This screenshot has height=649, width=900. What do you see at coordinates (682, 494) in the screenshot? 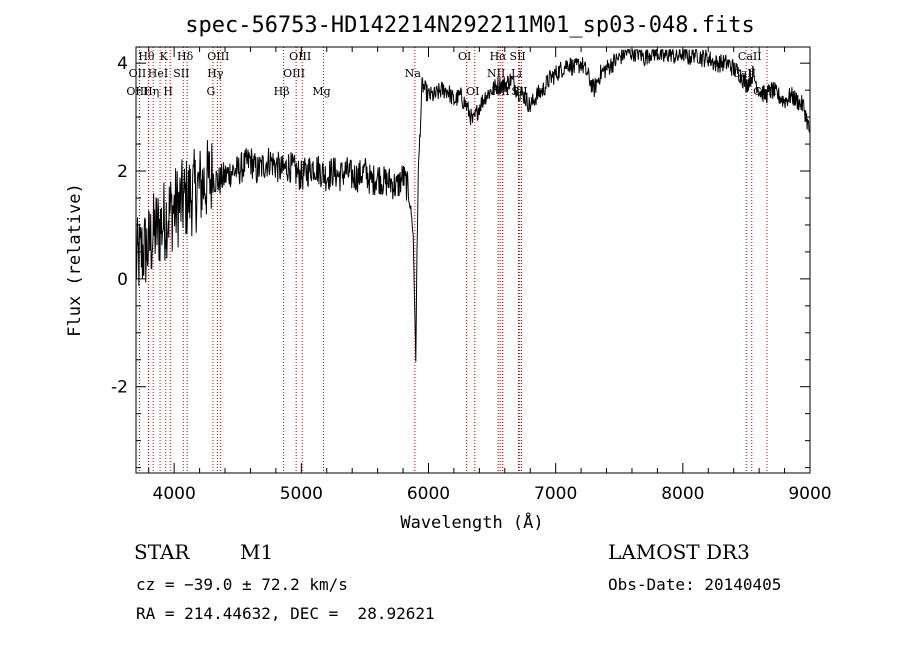
I see `x-tick-label: 8000` at bounding box center [682, 494].